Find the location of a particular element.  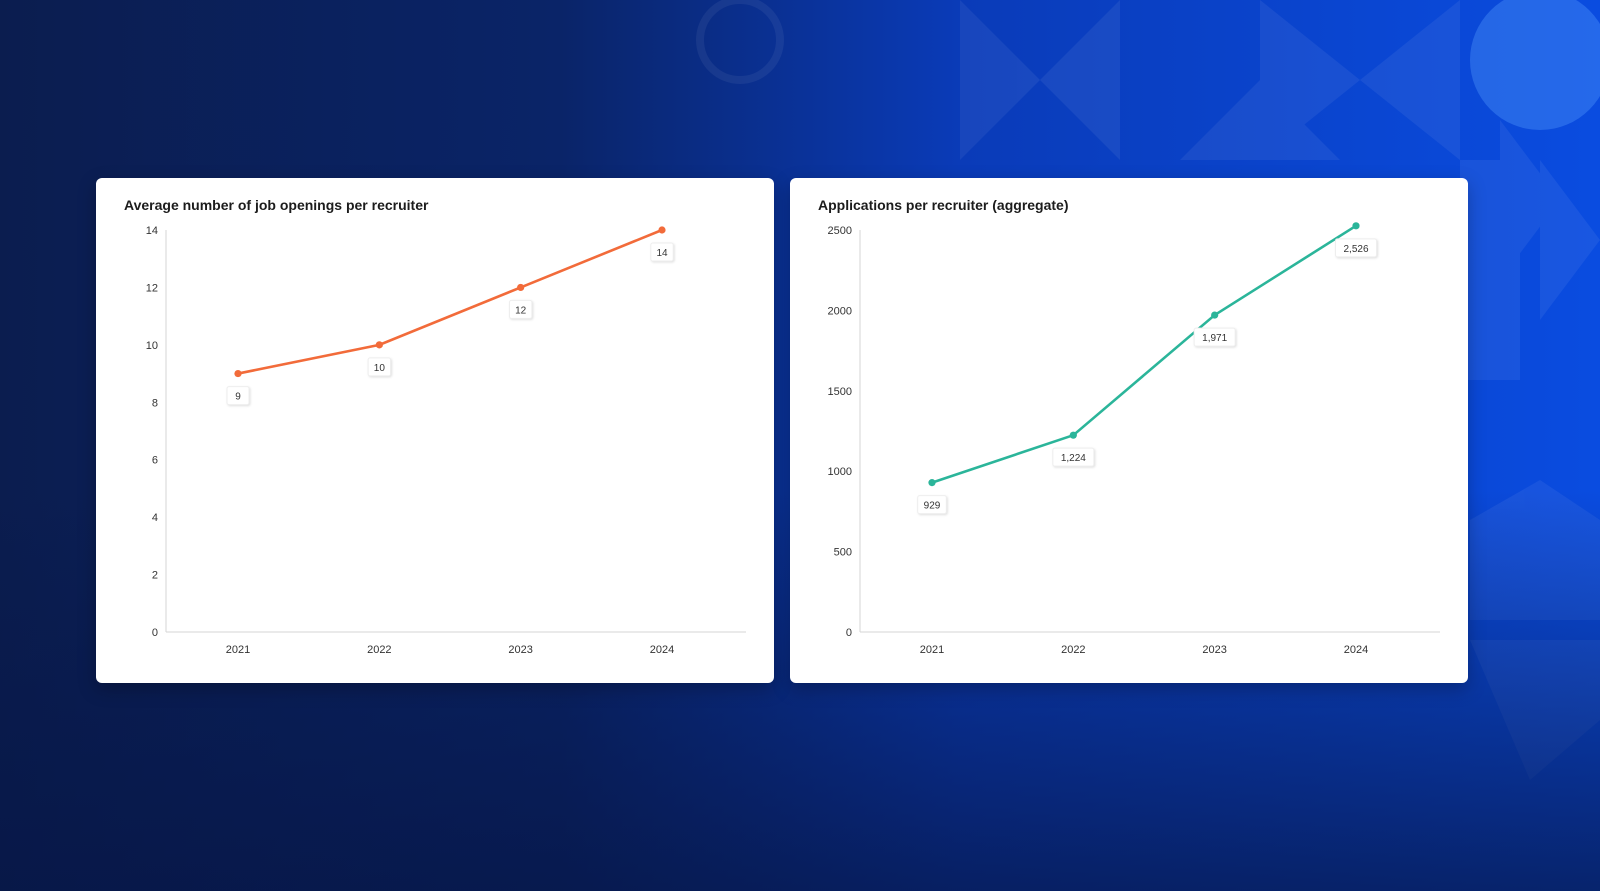

y-tick-label: 2000 is located at coordinates (840, 311).